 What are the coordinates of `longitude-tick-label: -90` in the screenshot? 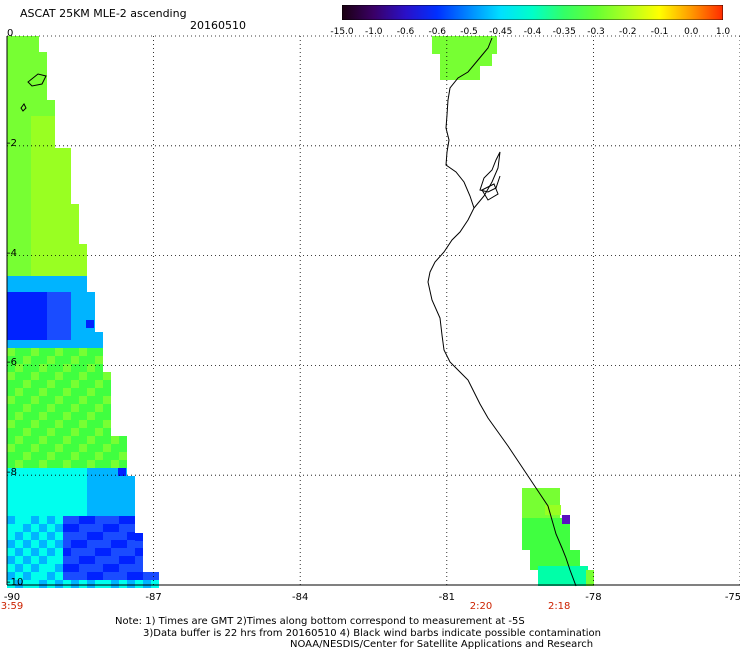 It's located at (12, 597).